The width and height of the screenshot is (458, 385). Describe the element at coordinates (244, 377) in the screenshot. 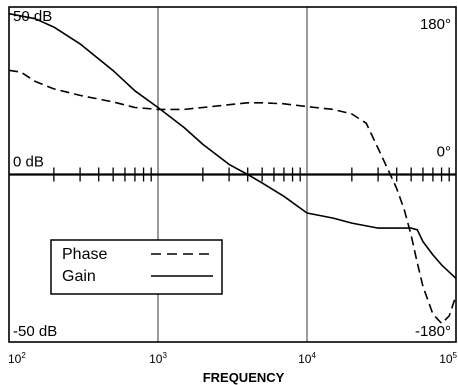

I see `x-axis-title: FREQUENCY` at that location.